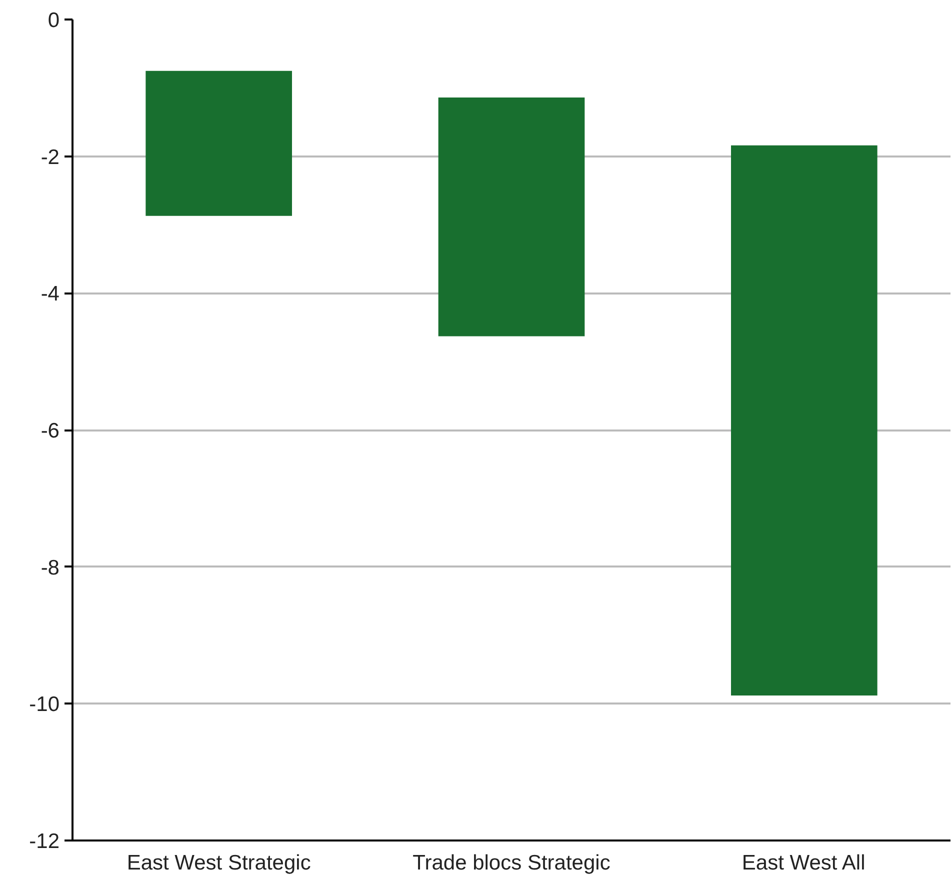 The height and width of the screenshot is (888, 952). I want to click on y-tick-label: -2, so click(50, 157).